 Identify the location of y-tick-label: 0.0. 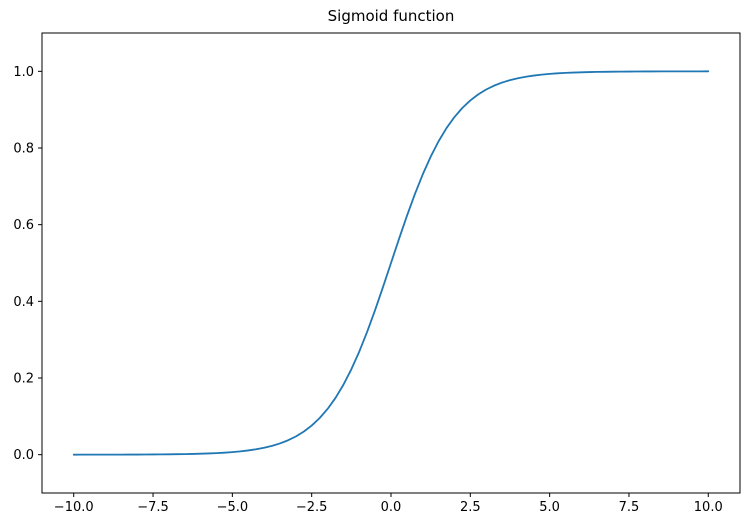
(23, 455).